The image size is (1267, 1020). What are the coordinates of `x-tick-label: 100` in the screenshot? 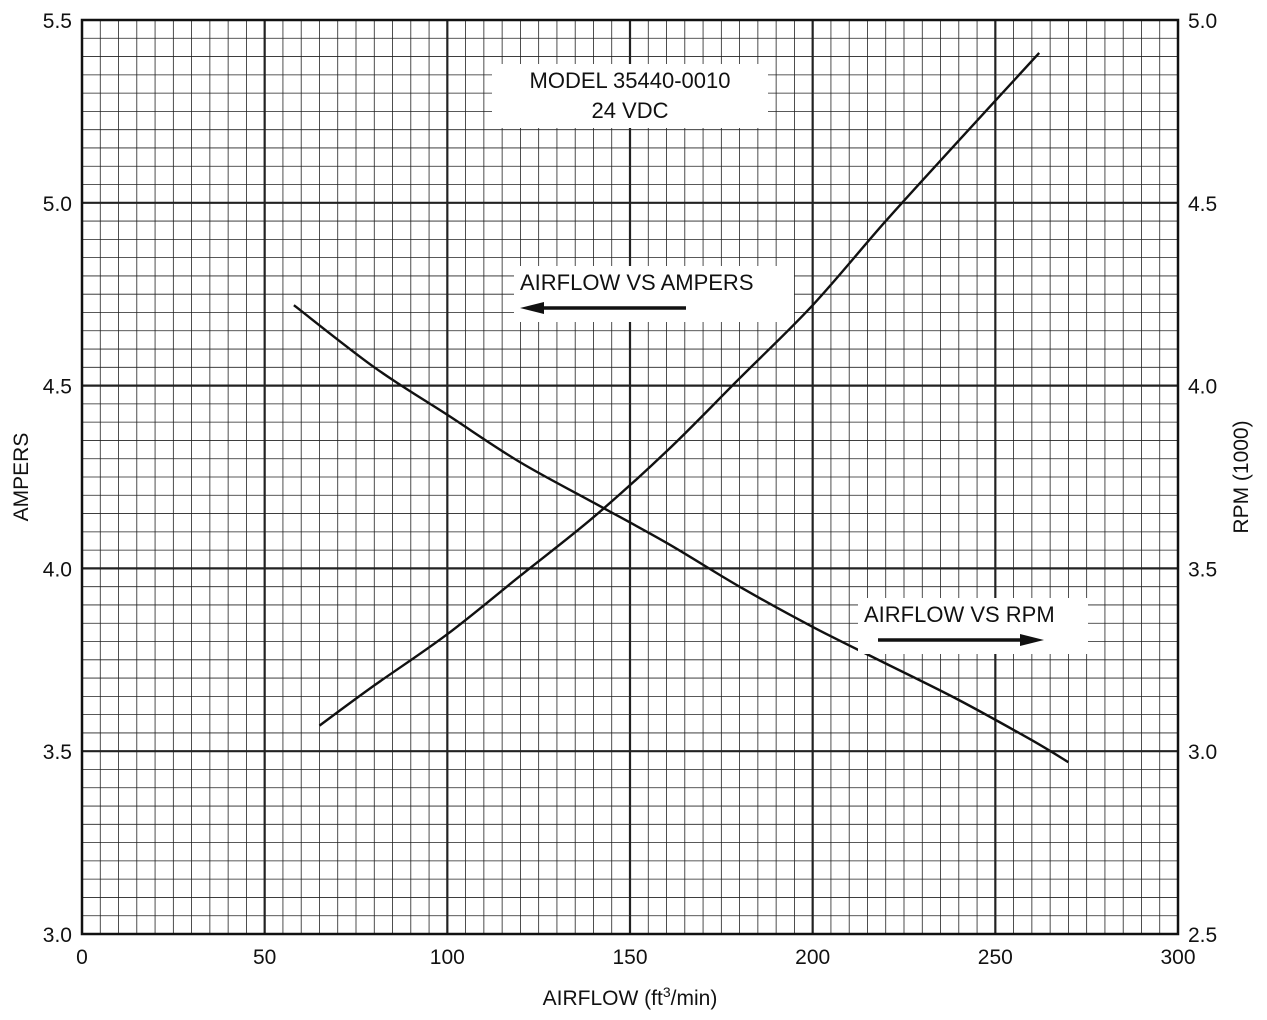 It's located at (447, 957).